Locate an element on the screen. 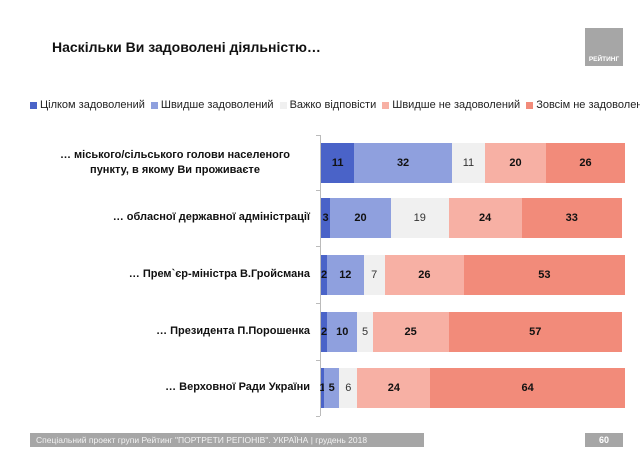 The height and width of the screenshot is (454, 640). bar-segment: 57 is located at coordinates (535, 332).